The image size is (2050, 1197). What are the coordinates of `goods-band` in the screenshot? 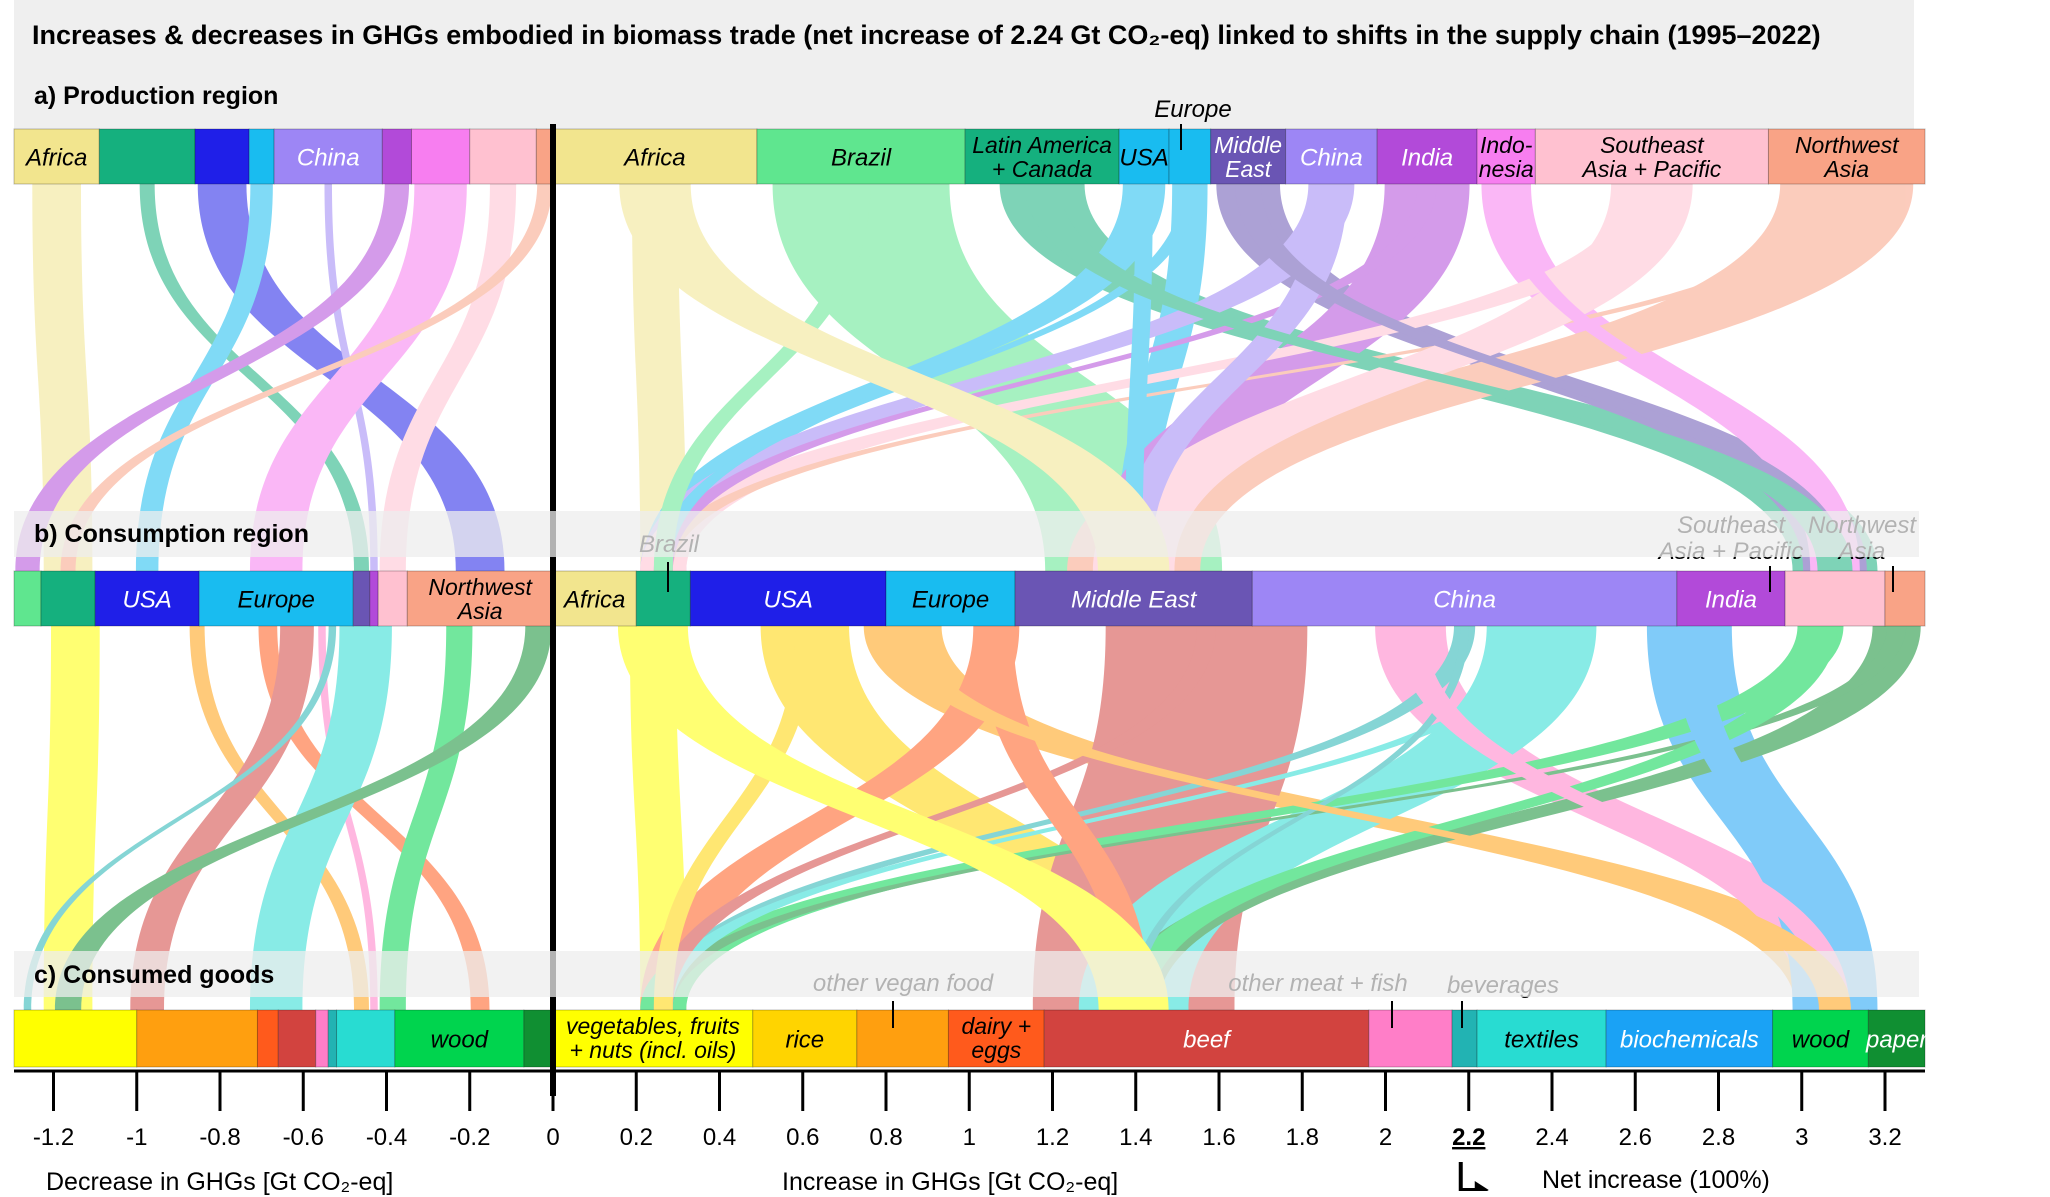 It's located at (966, 974).